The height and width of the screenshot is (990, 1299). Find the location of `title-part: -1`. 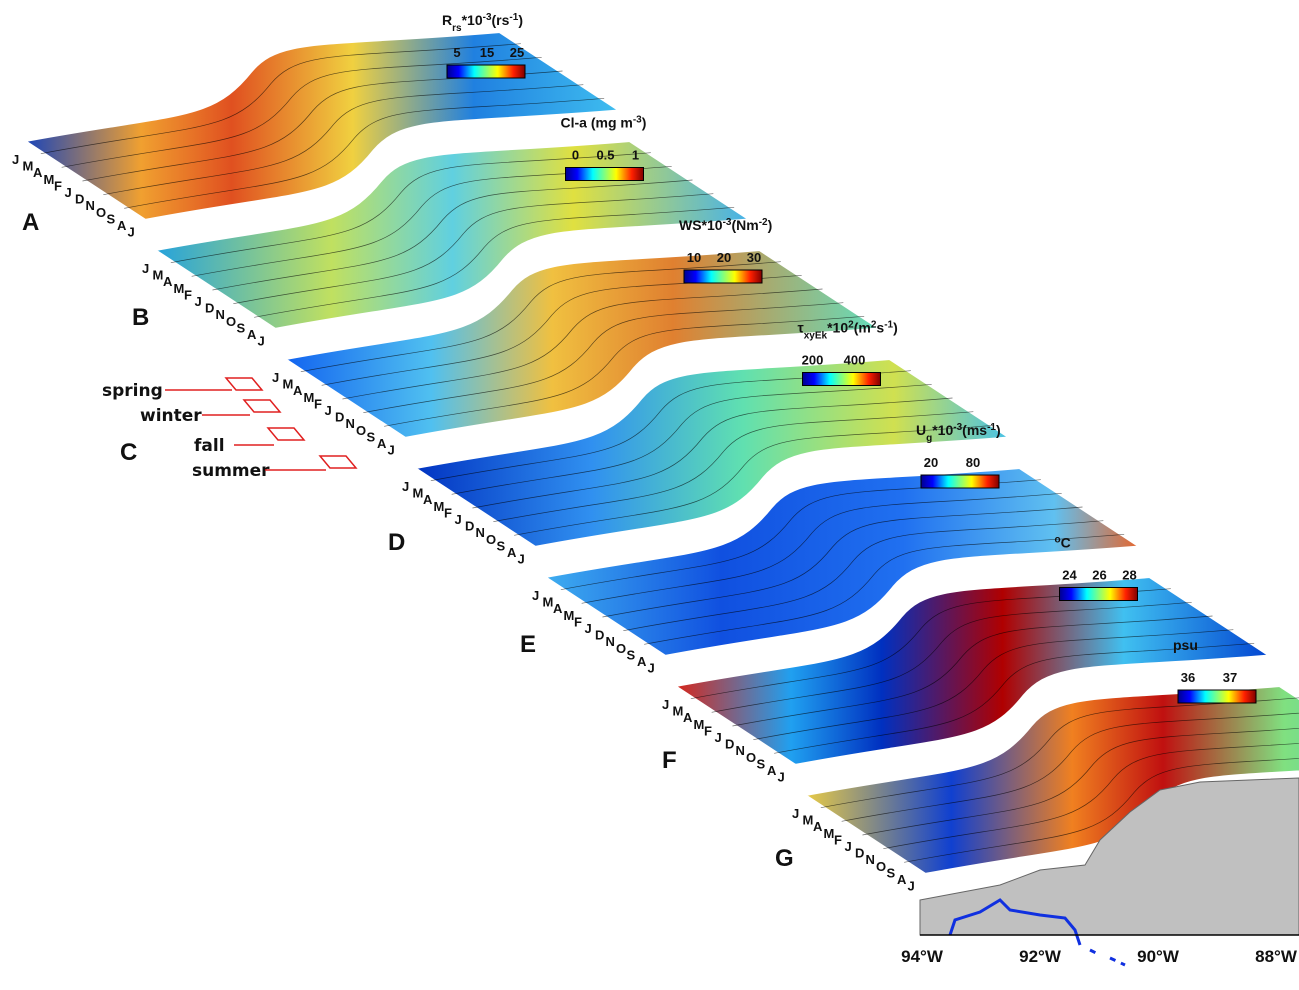

title-part: -1 is located at coordinates (513, 17).